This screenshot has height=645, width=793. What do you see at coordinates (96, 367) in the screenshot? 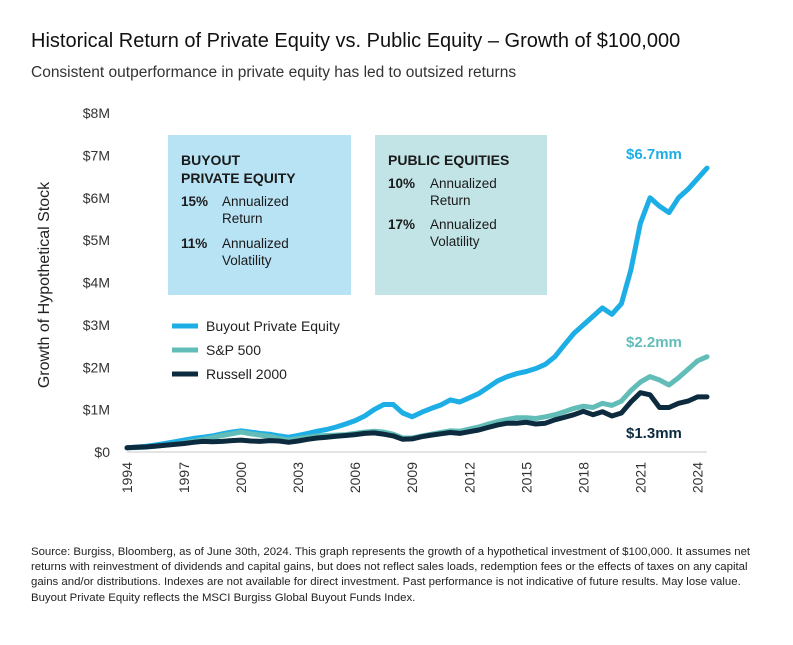
I see `y-tick-label: $2M` at bounding box center [96, 367].